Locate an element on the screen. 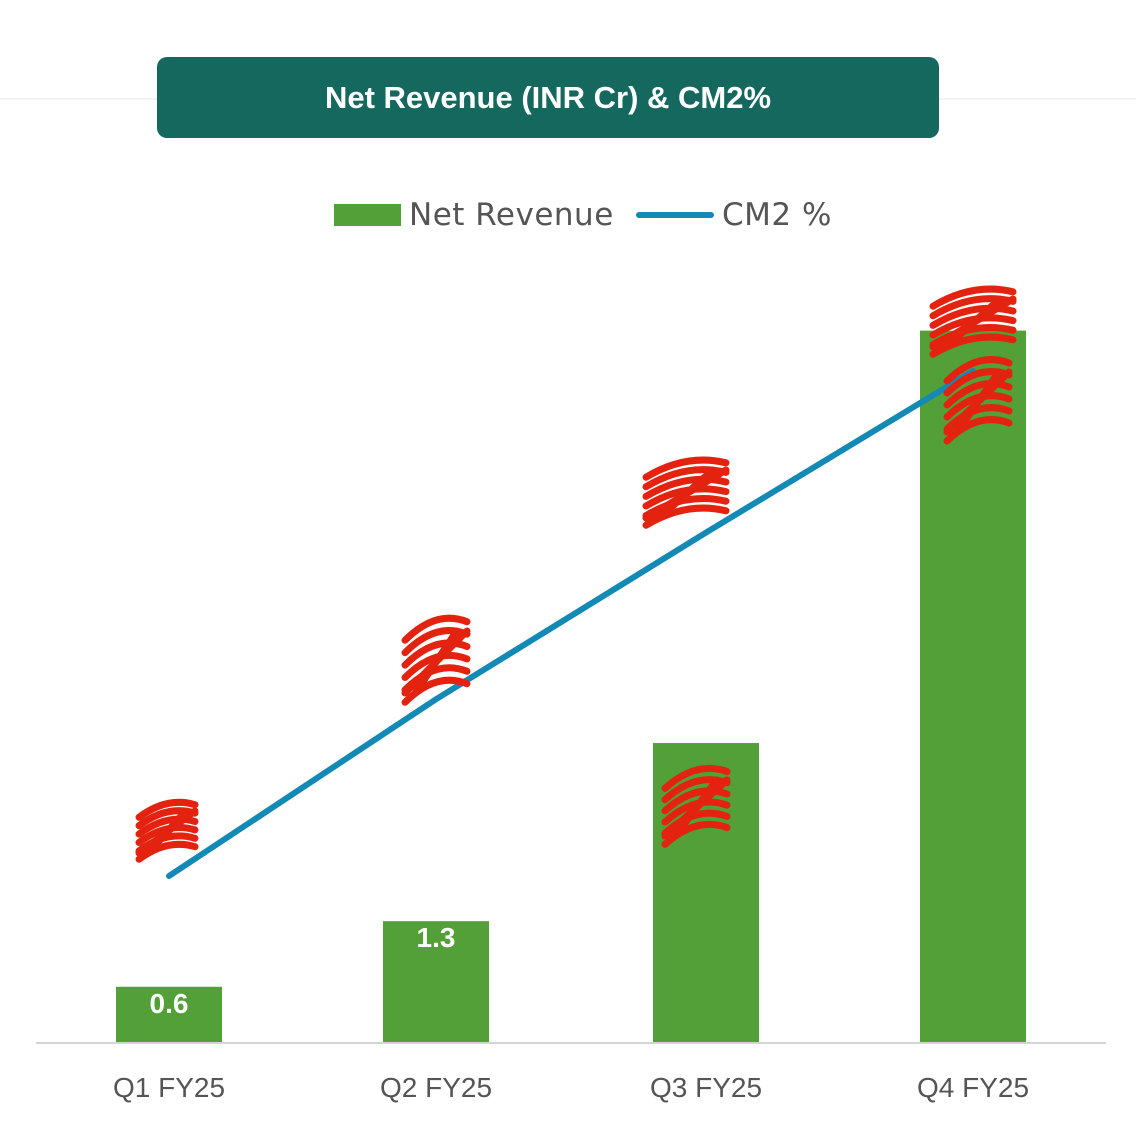 Image resolution: width=1136 pixels, height=1136 pixels. title-banner: Net Revenue (INR Cr) & CM2% is located at coordinates (548, 97).